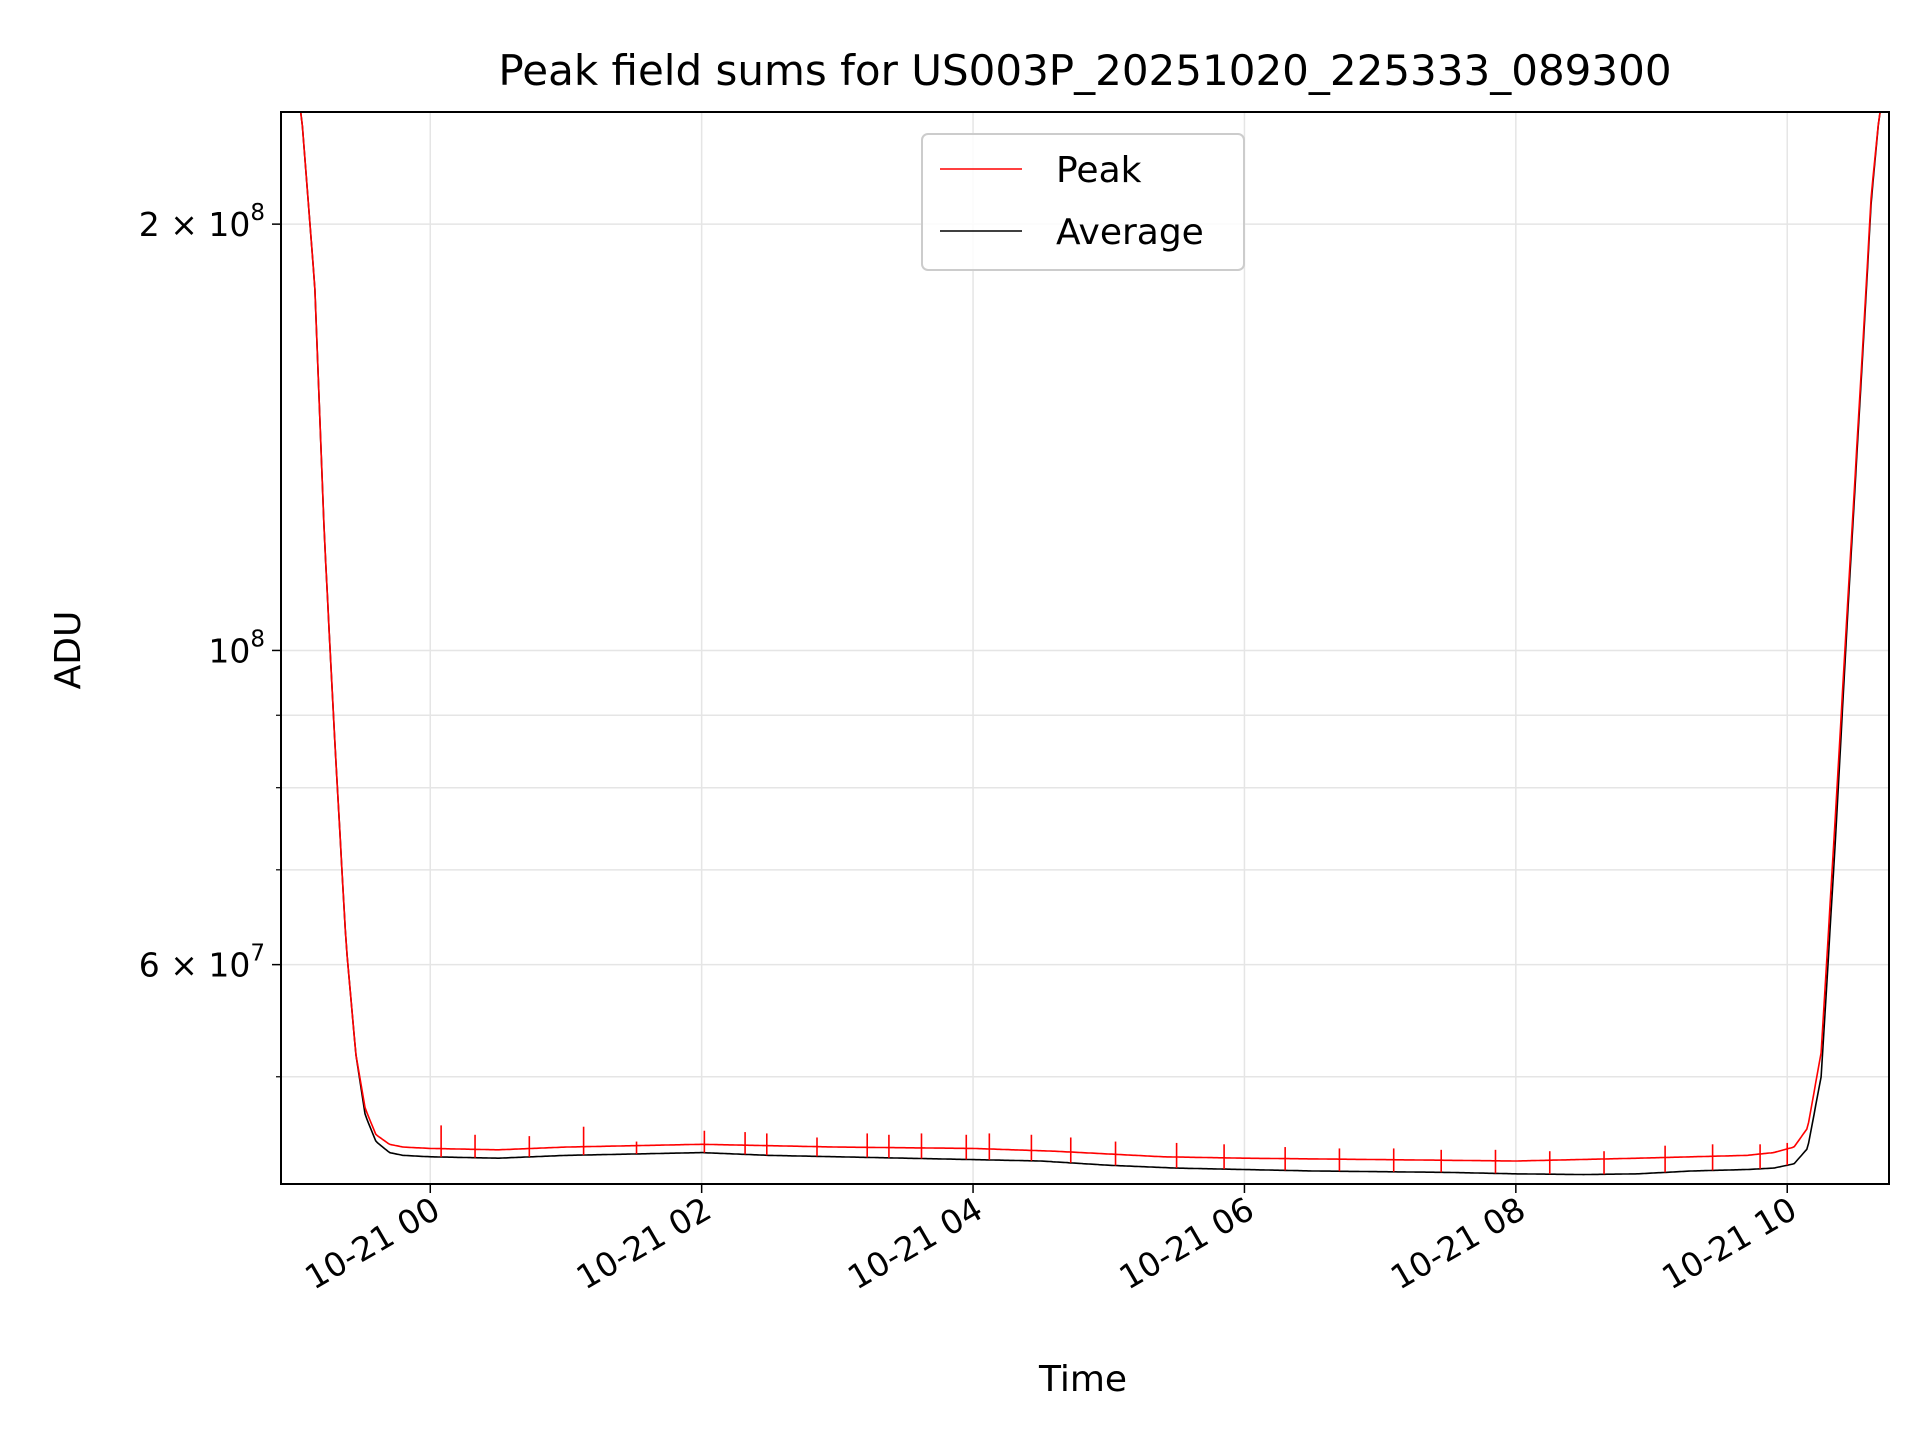 The height and width of the screenshot is (1440, 1920). I want to click on y-tick-label: 108, so click(236, 648).